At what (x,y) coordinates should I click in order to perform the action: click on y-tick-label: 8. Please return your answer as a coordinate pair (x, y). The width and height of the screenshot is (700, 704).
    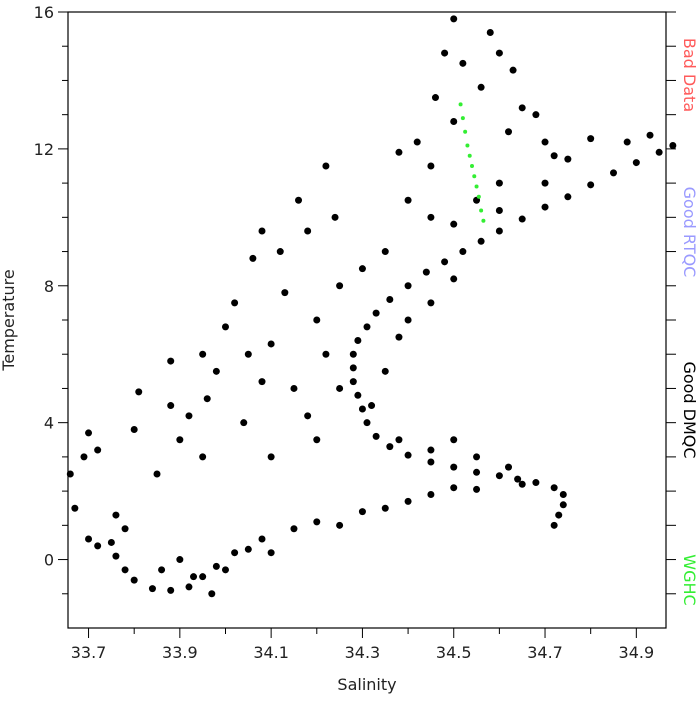
    Looking at the image, I should click on (49, 286).